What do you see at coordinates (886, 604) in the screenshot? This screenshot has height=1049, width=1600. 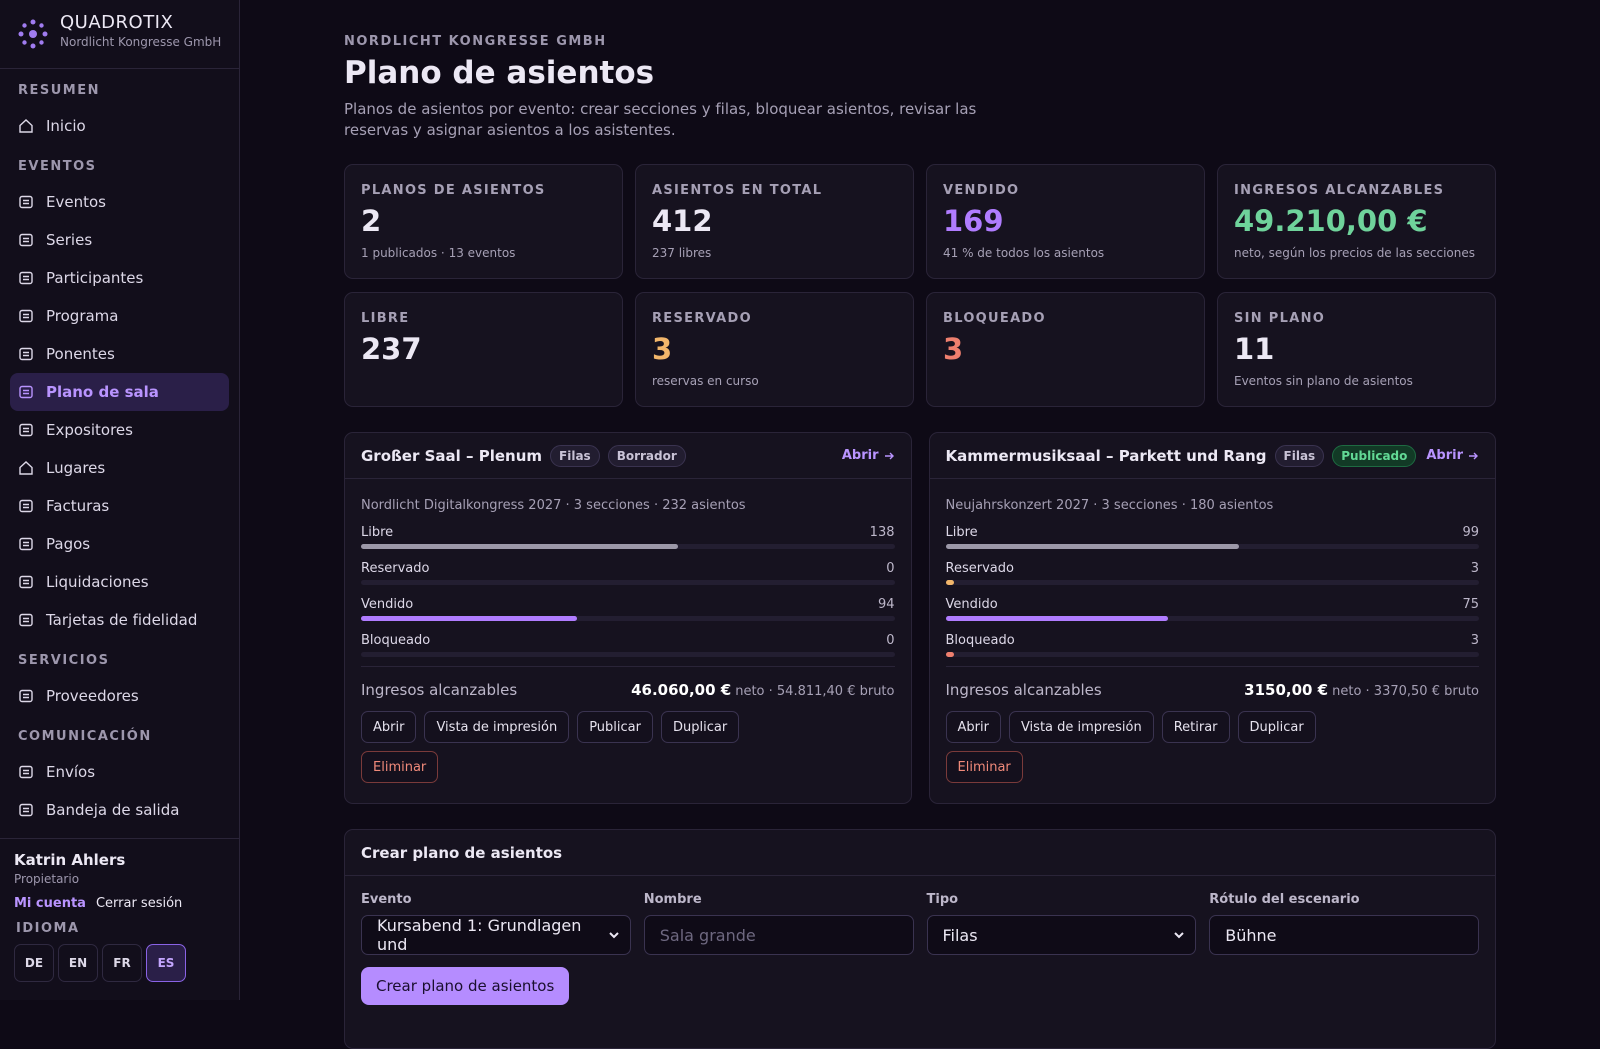 I see `row-value: 94` at bounding box center [886, 604].